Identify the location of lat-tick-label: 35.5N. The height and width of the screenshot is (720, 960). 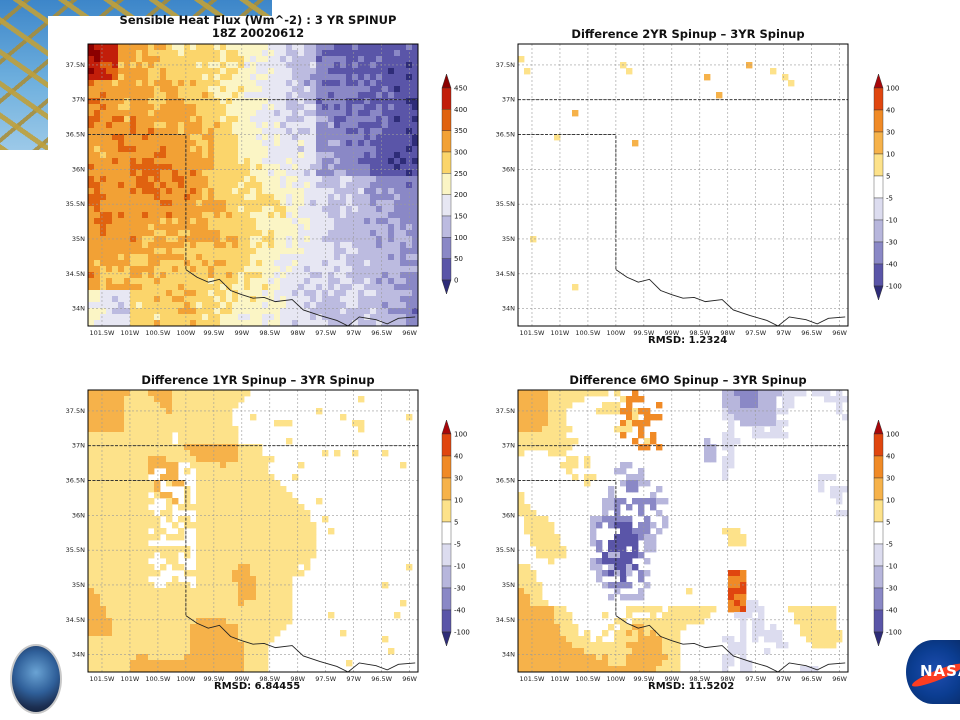
(505, 204).